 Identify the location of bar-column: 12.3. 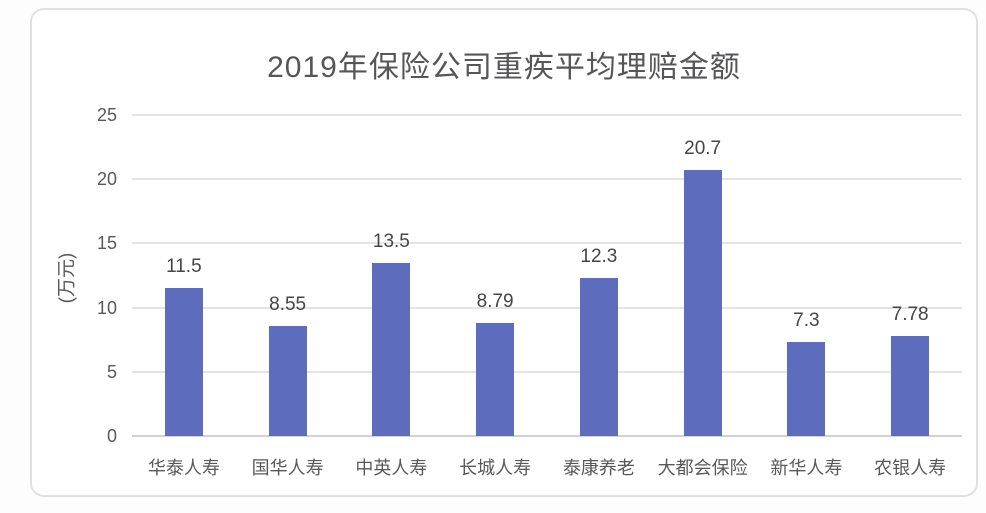
(599, 275).